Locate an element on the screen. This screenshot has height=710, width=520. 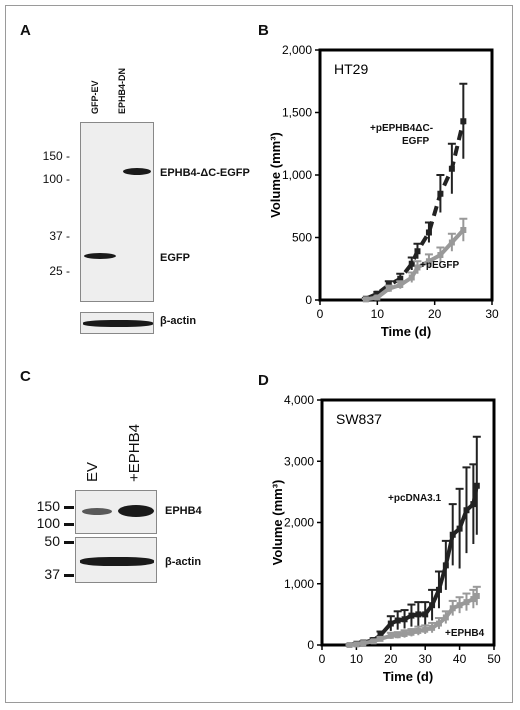
chart-d-xlabel: Time (d) is located at coordinates (408, 676).